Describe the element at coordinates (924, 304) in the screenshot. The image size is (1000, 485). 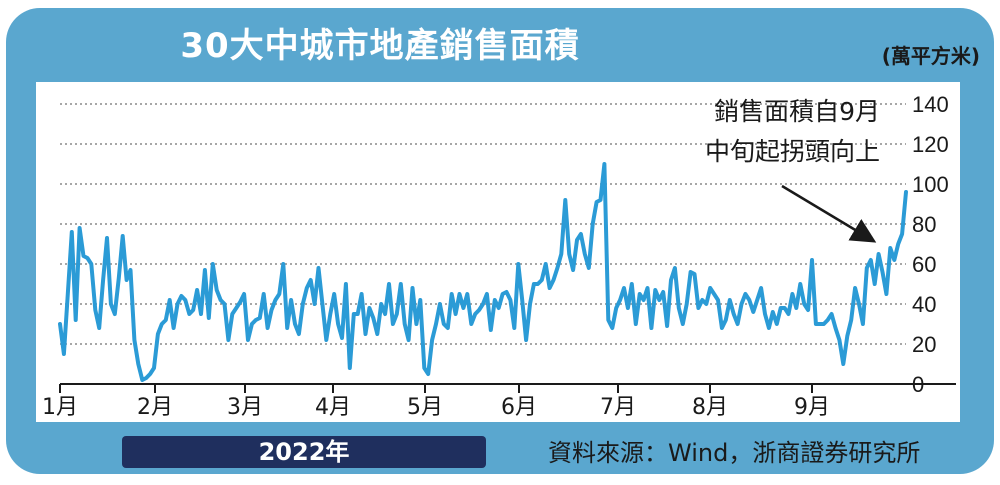
I see `y-tick-label: 40` at that location.